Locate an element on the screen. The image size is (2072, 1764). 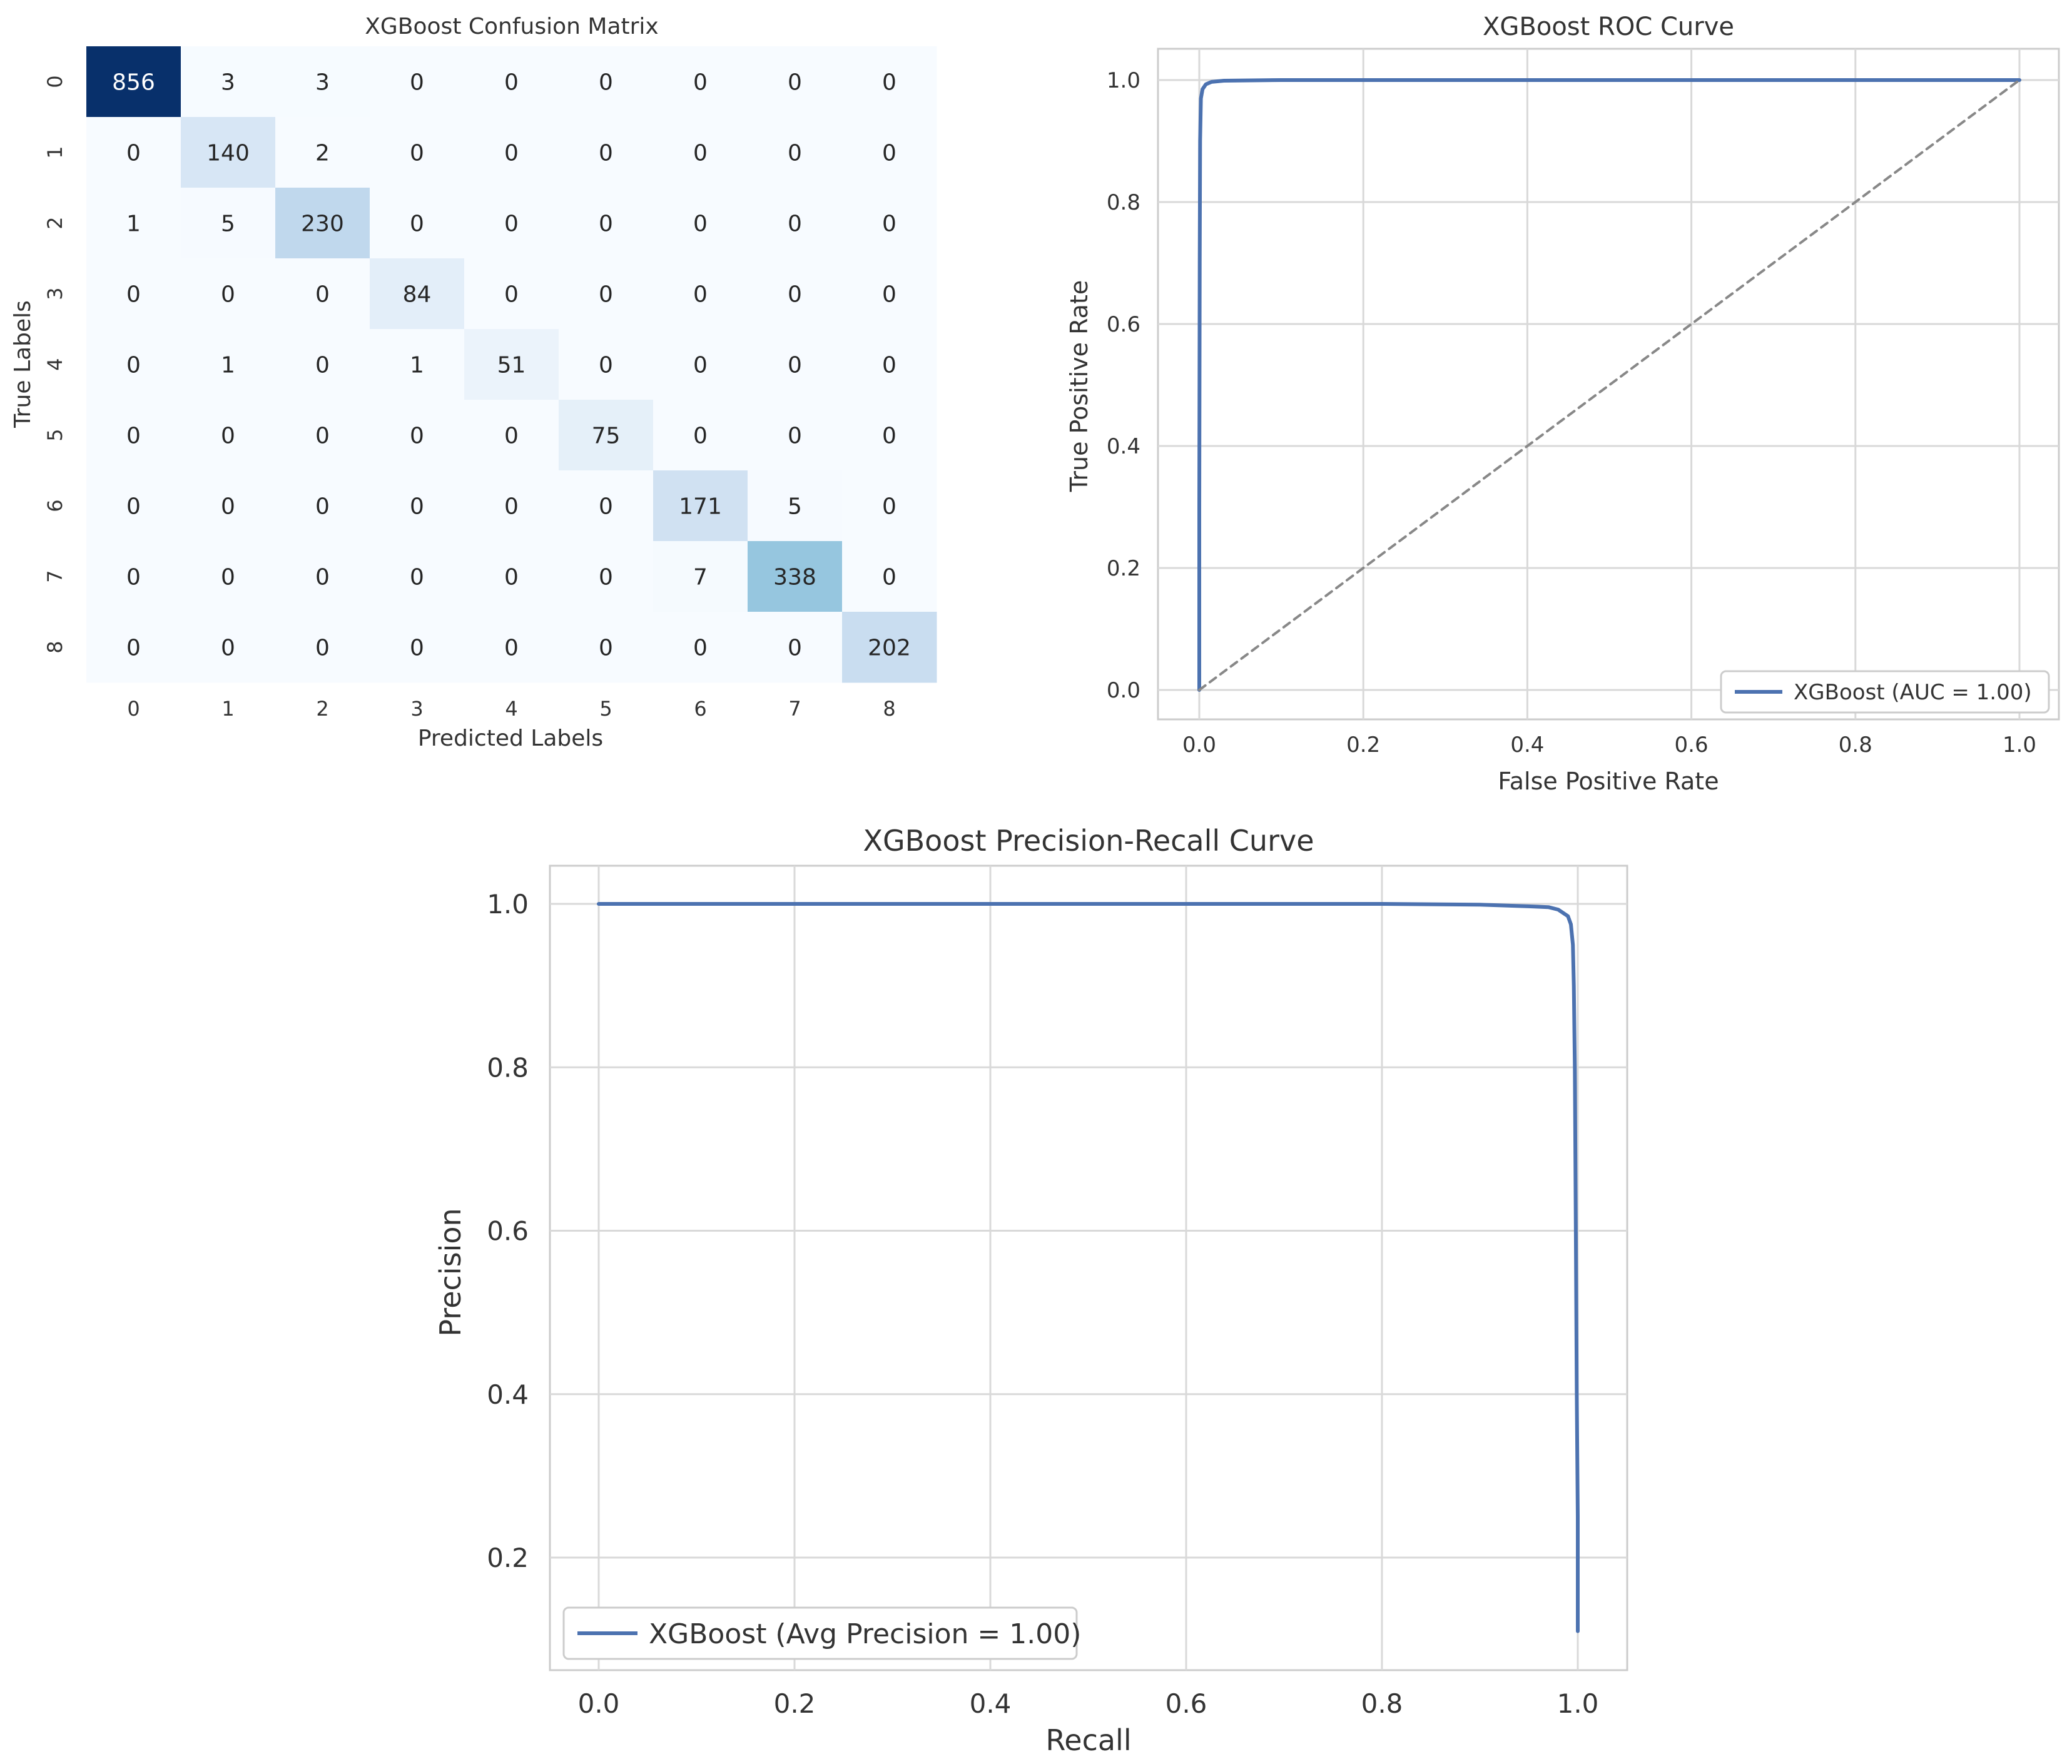
y-tick-label: 0.4 is located at coordinates (508, 1394).